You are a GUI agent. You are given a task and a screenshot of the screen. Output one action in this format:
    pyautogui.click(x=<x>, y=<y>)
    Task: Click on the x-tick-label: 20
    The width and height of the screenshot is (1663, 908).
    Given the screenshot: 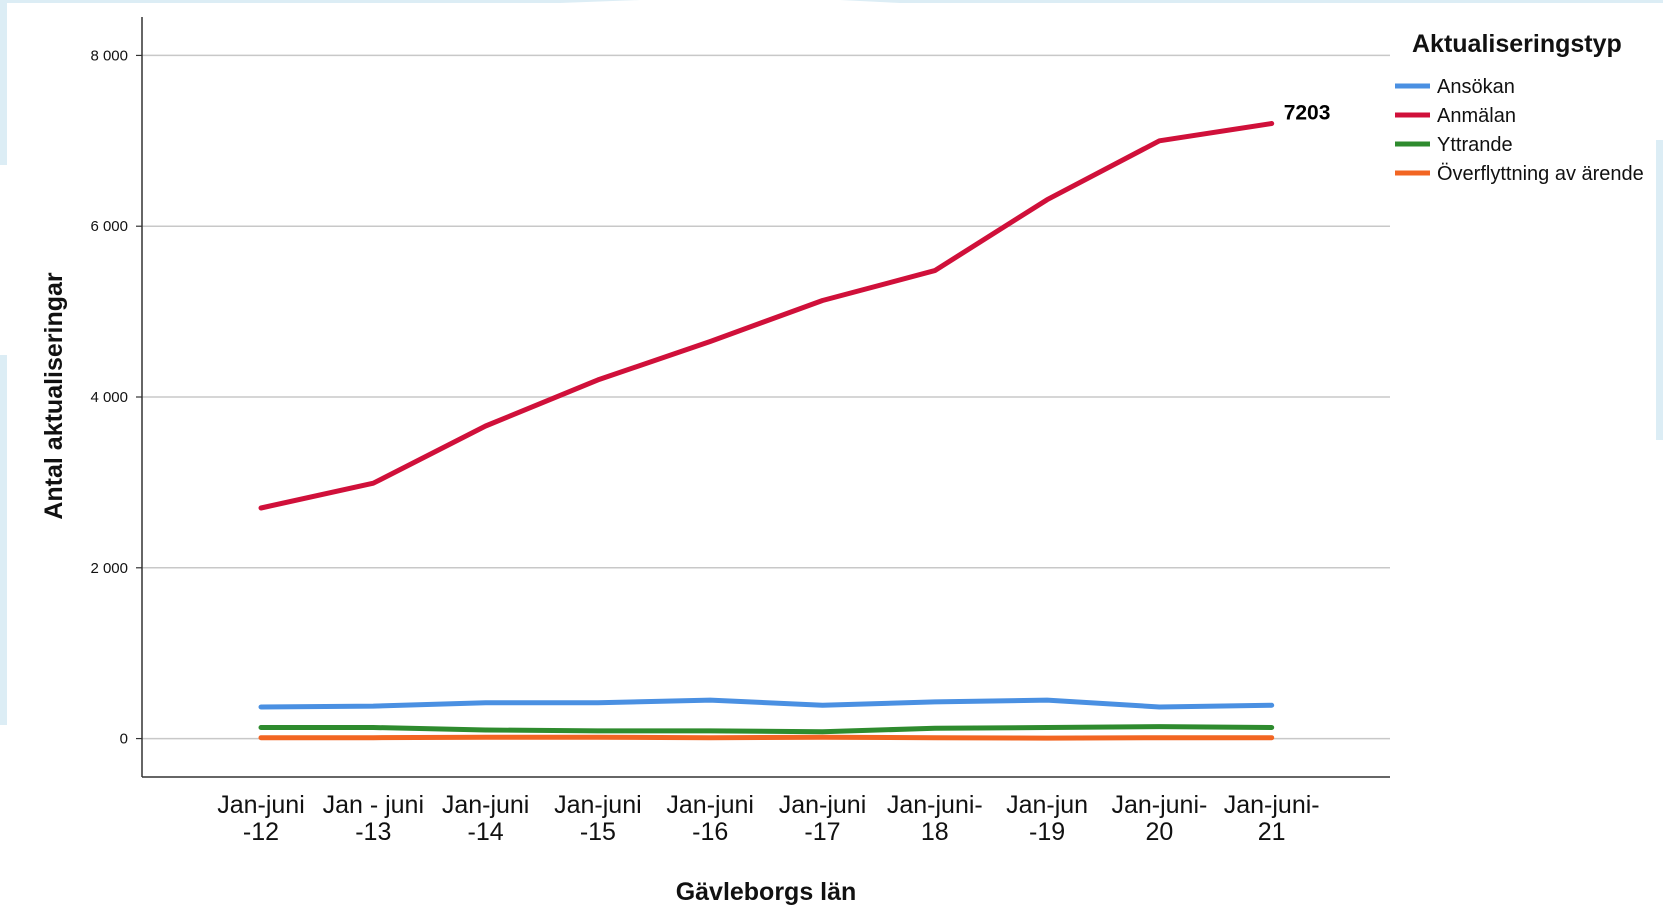 What is the action you would take?
    pyautogui.click(x=1159, y=832)
    